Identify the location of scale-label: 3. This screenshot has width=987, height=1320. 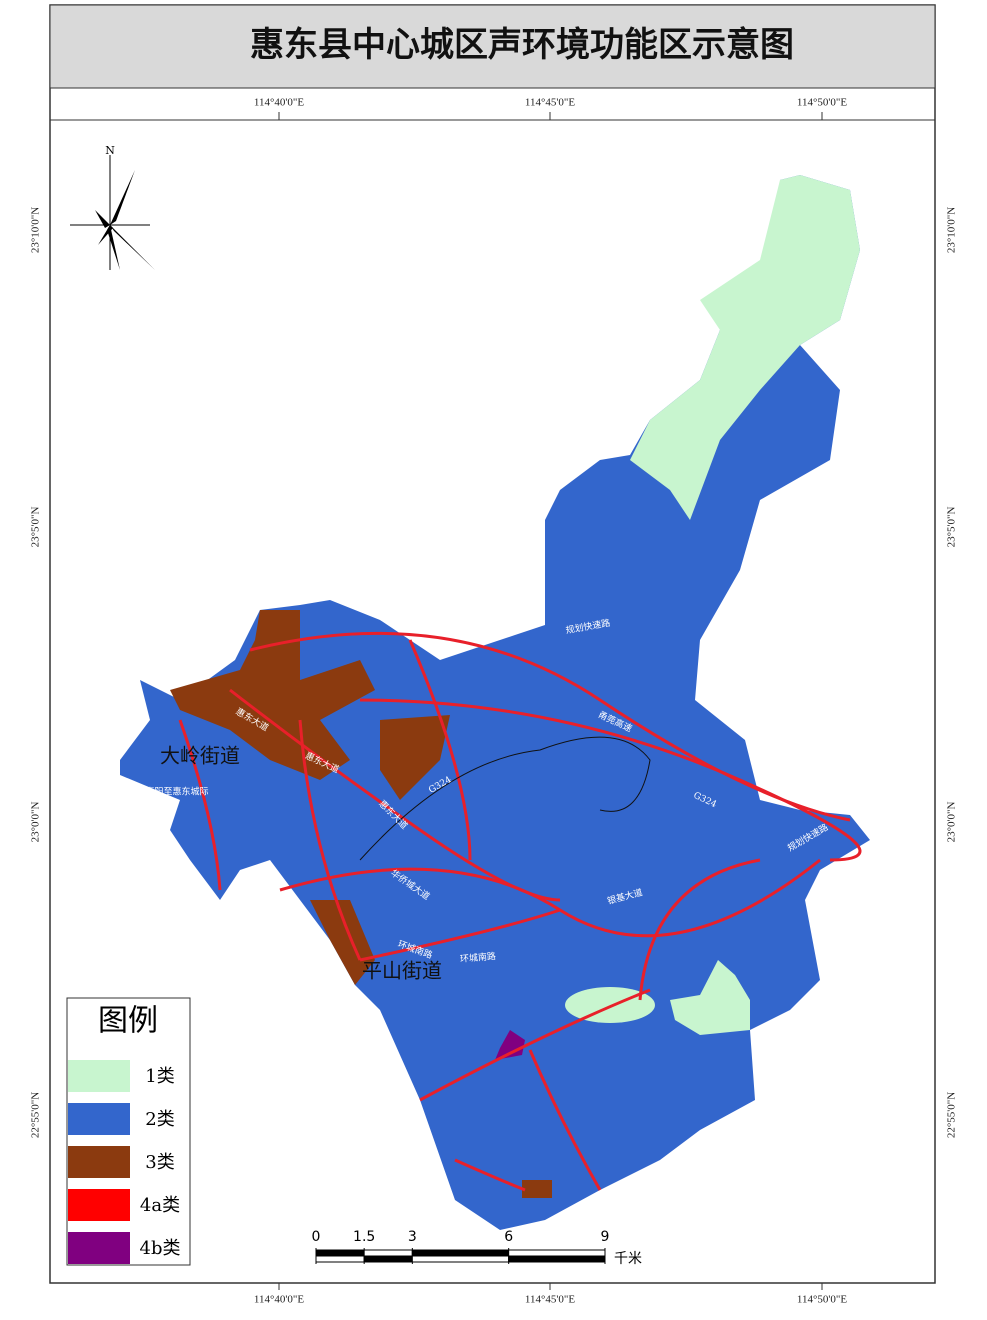
(412, 1237).